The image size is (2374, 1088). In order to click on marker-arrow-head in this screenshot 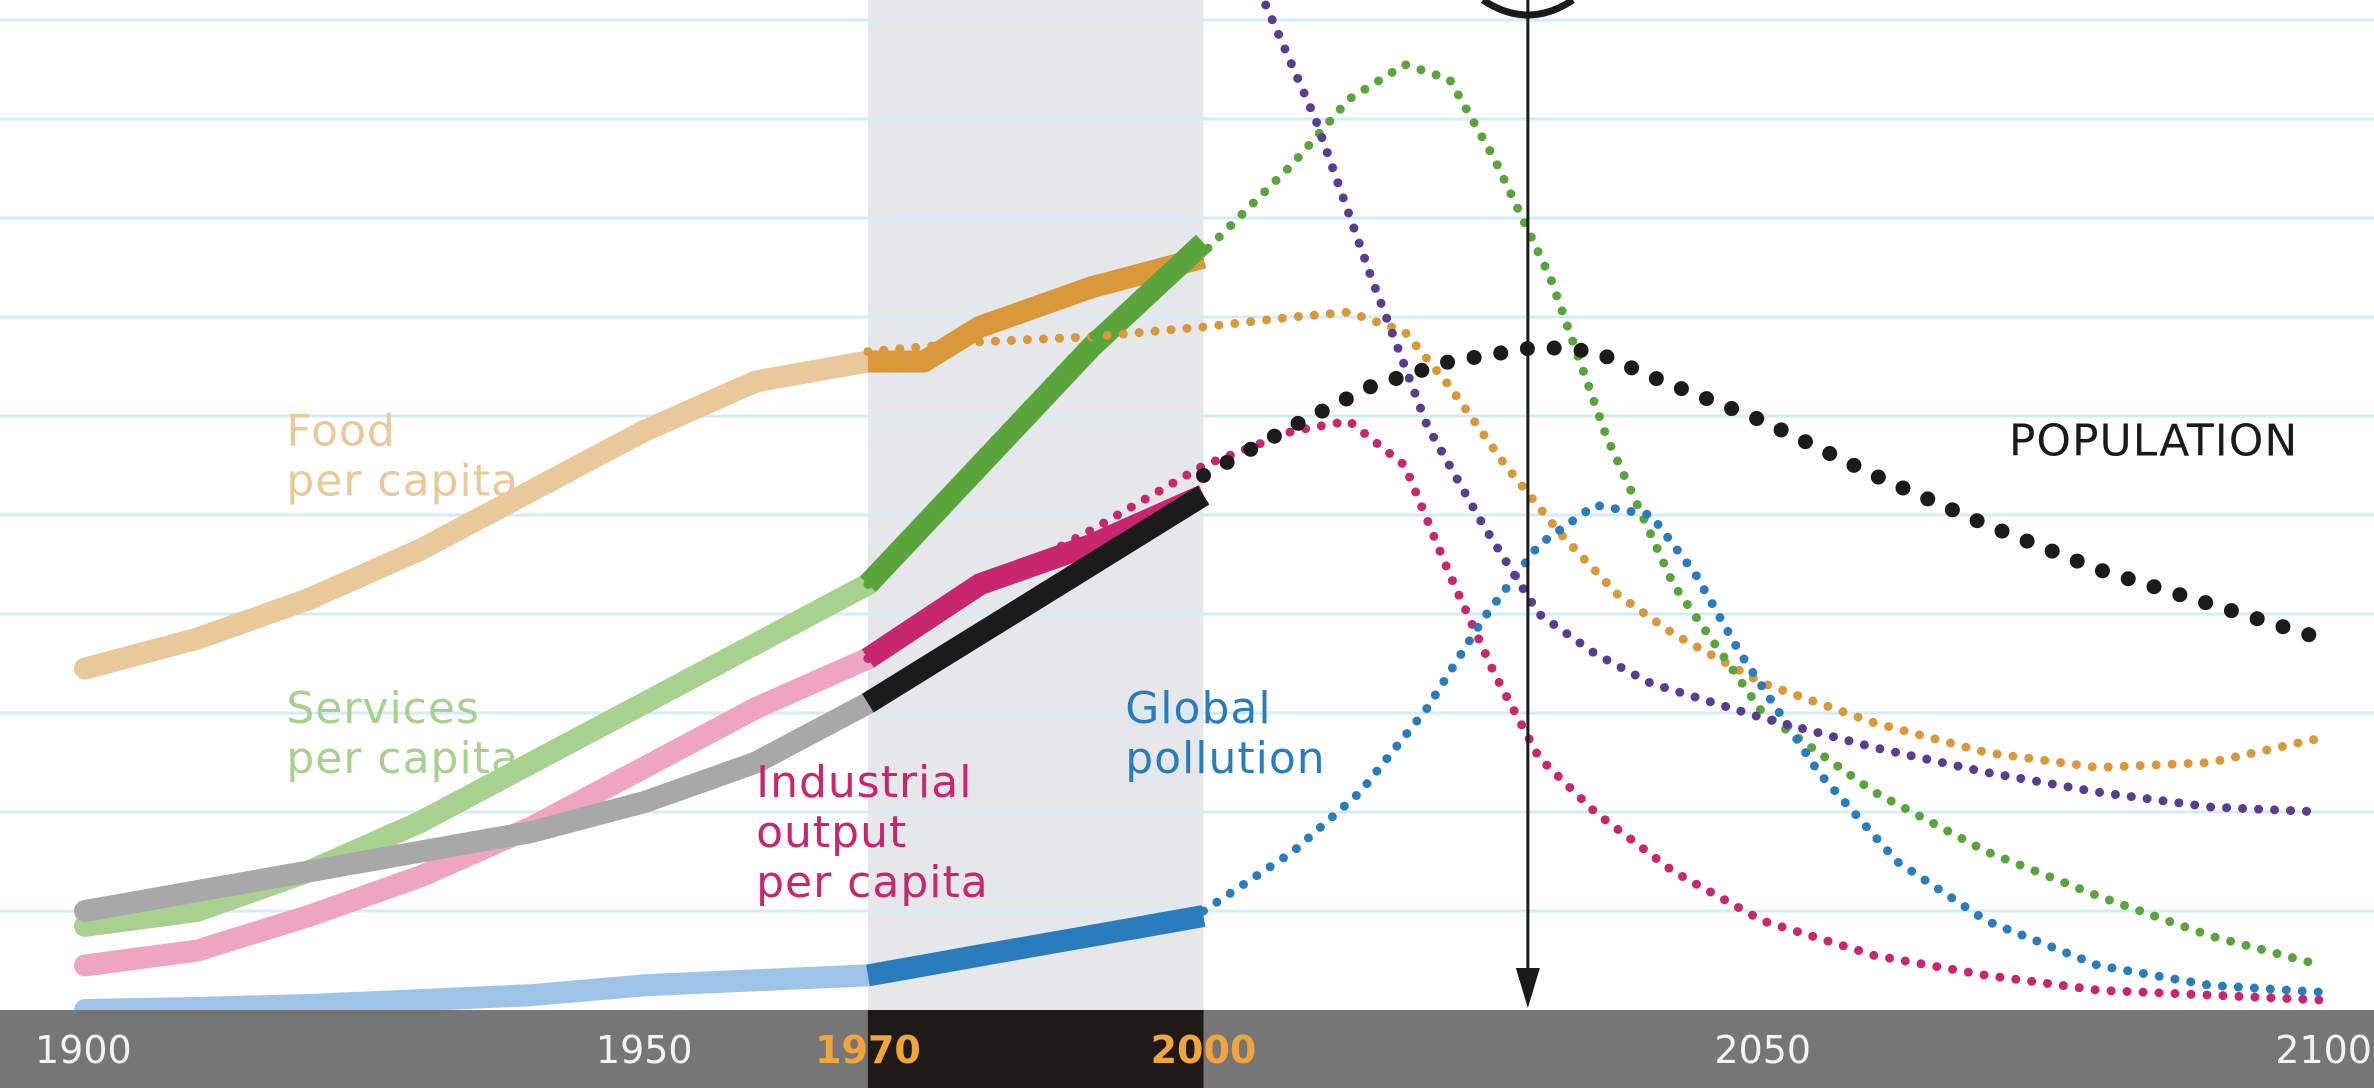, I will do `click(1527, 988)`.